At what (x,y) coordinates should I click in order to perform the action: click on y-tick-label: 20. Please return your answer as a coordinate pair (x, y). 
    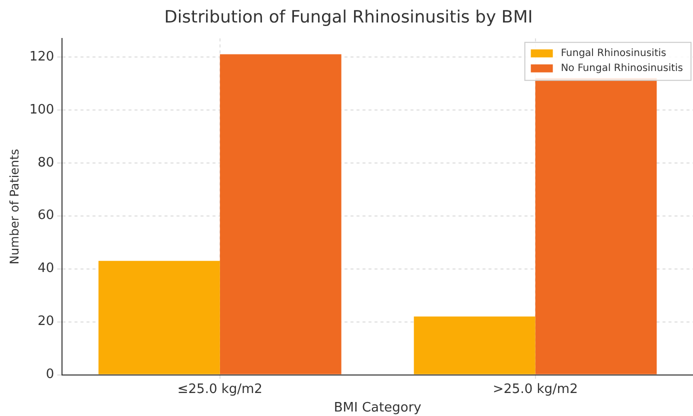
    Looking at the image, I should click on (46, 322).